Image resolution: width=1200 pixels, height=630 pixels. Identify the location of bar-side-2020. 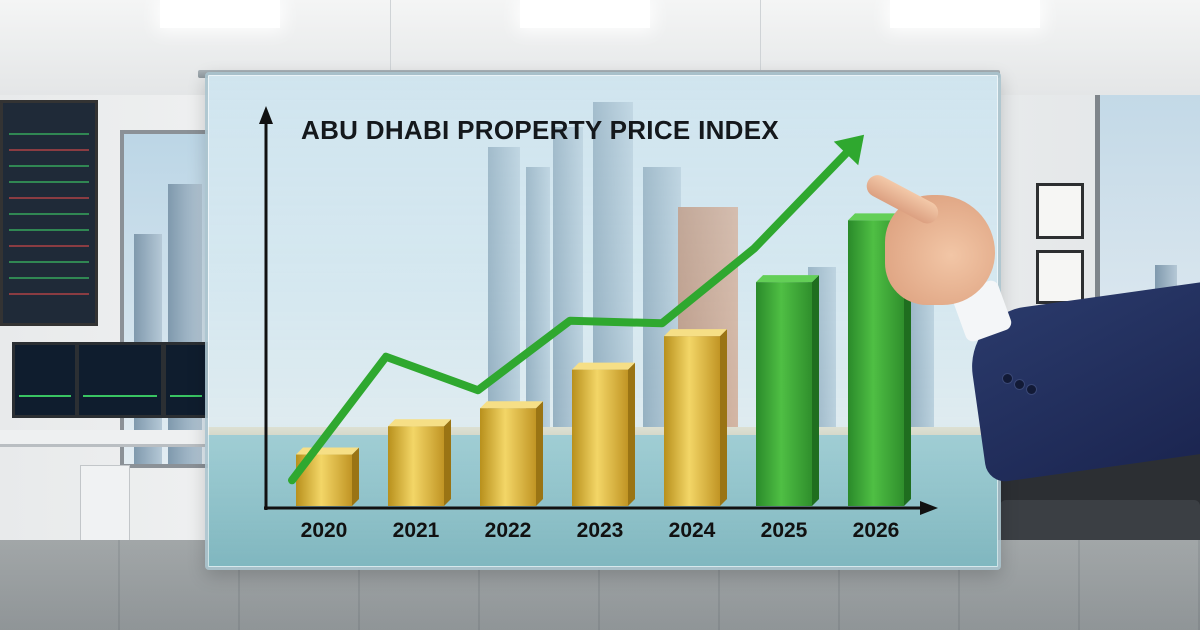
(355, 476).